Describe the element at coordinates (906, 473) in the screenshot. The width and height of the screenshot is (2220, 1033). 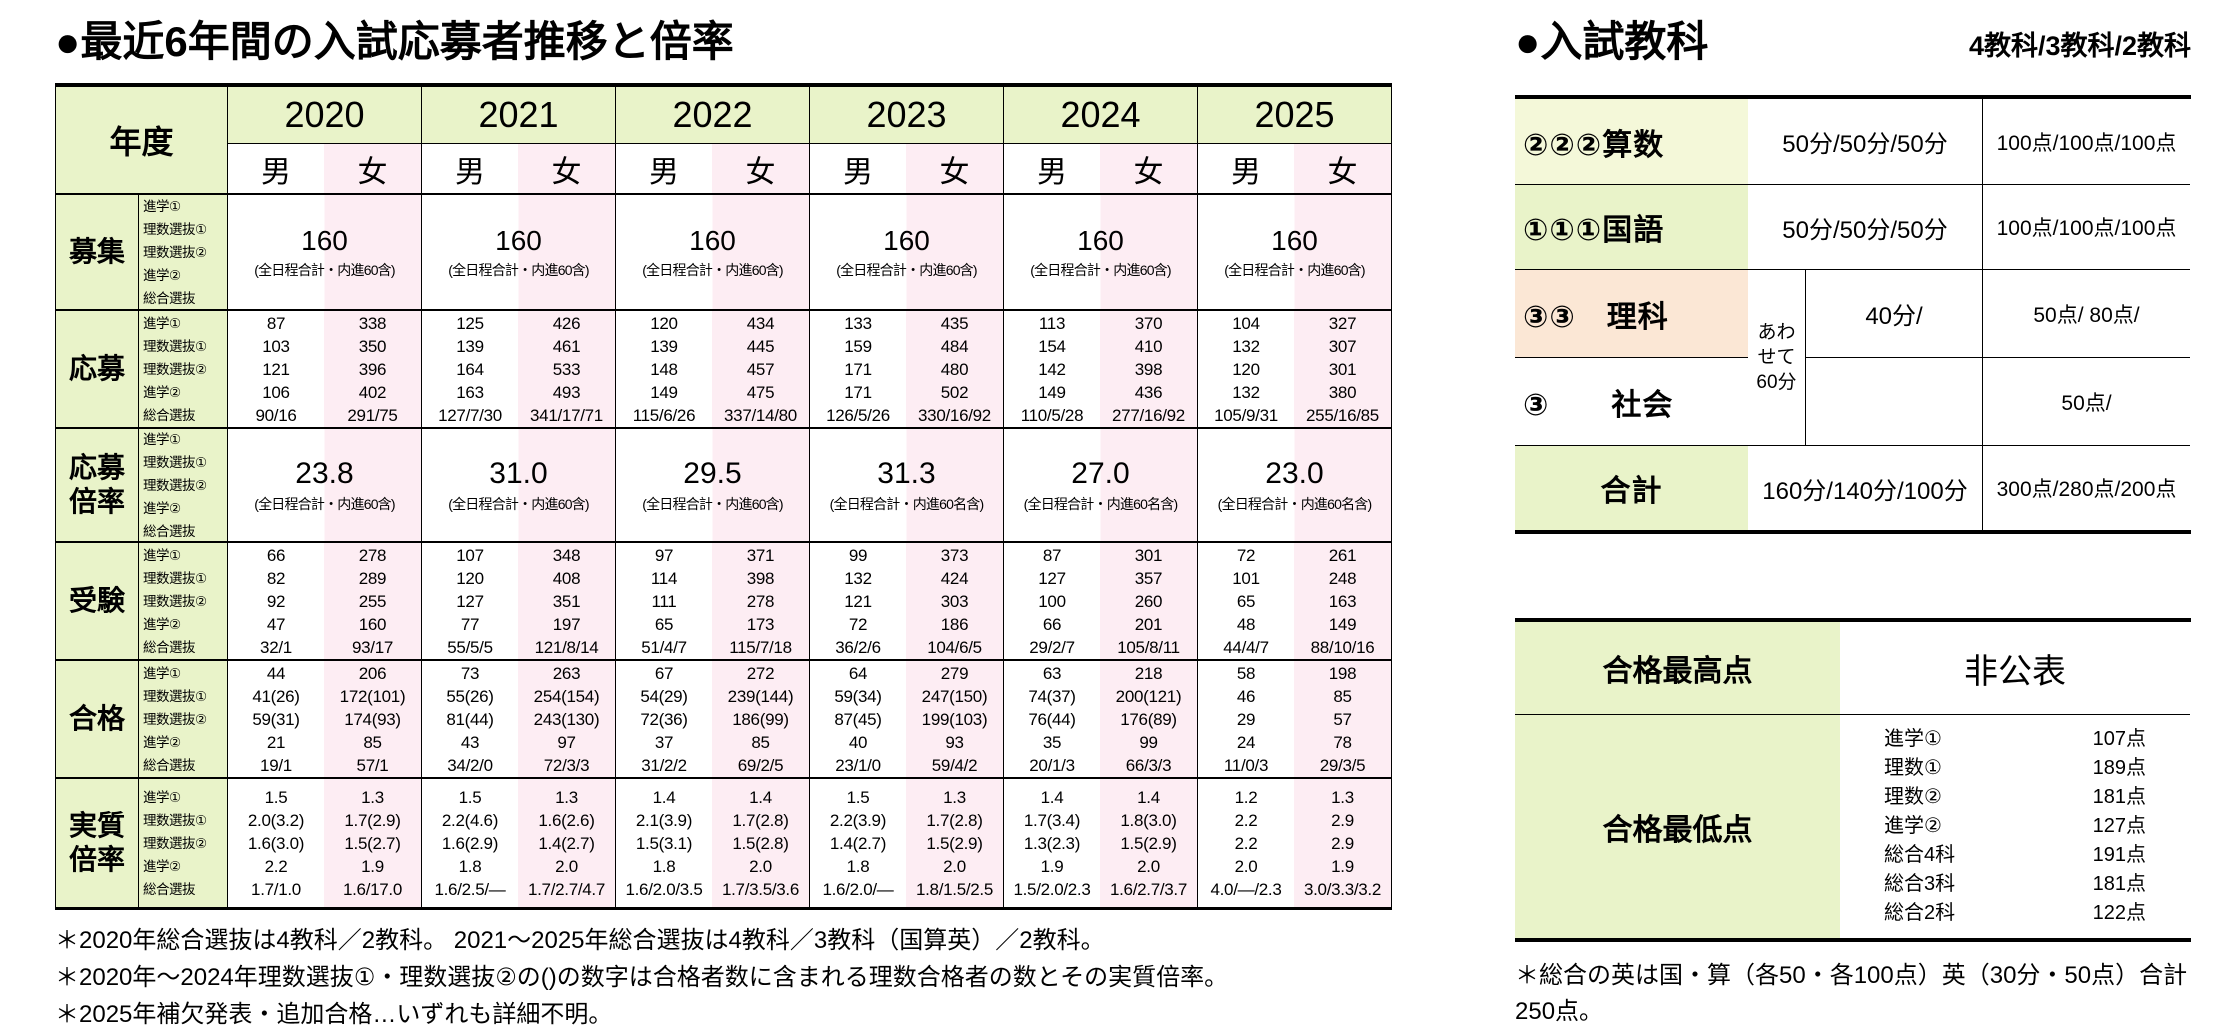
I see `ratio-number: 31.3` at that location.